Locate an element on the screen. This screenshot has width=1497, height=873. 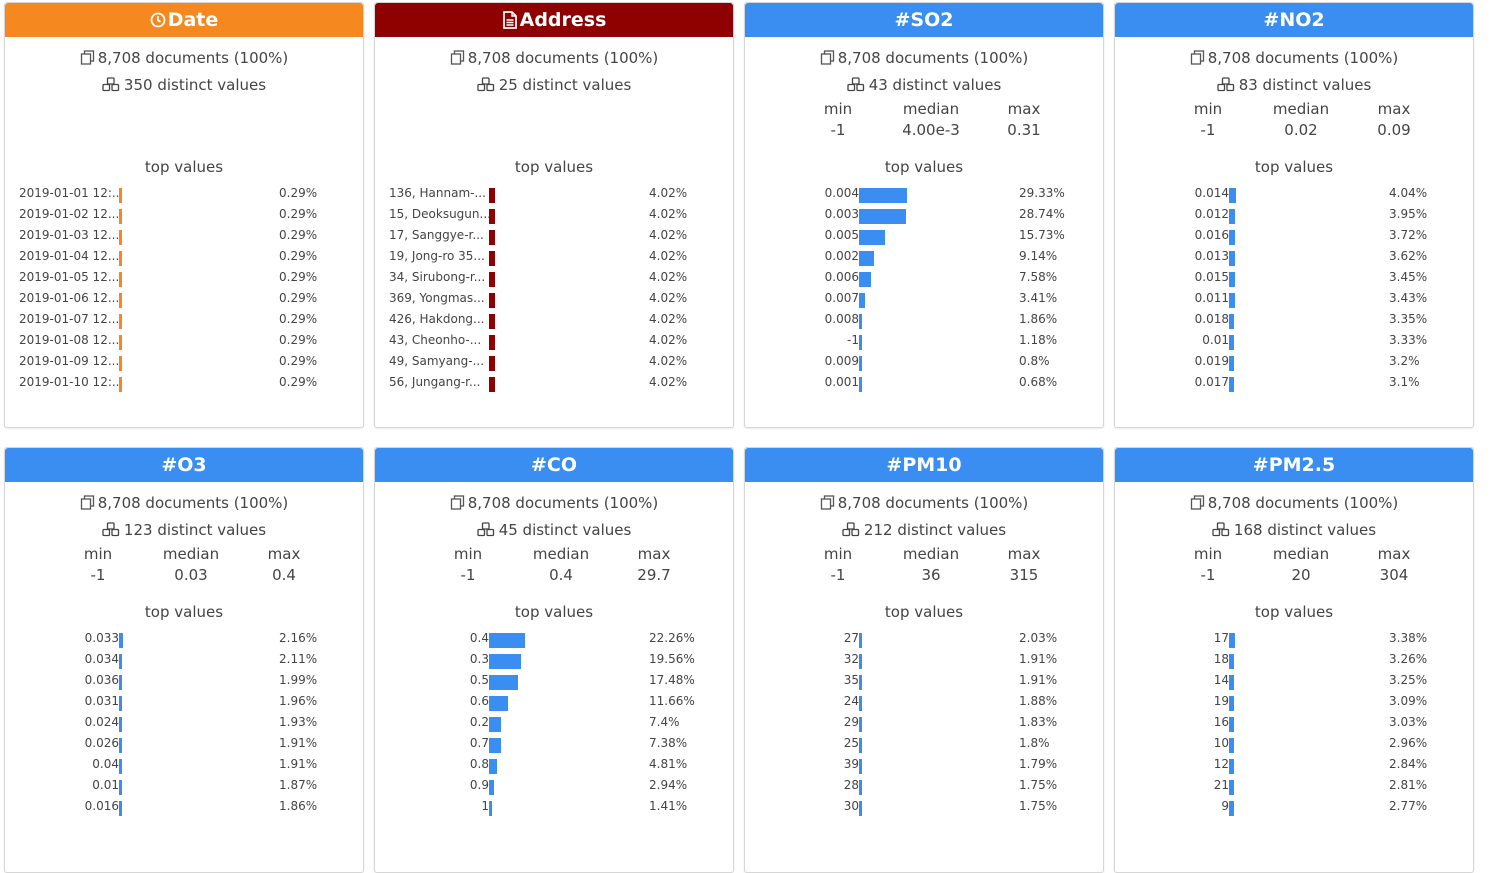
top-value-row: 0.031 1.96% is located at coordinates (184, 701).